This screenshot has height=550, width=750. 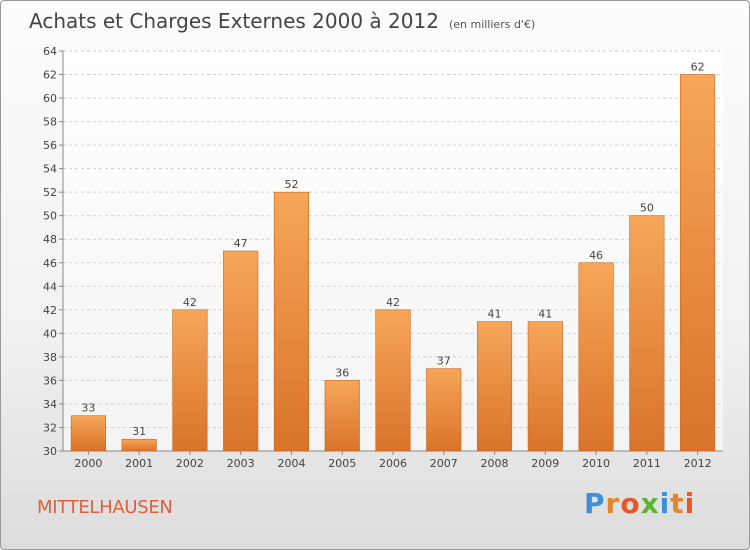 I want to click on x-tick-label: 2004, so click(x=291, y=463).